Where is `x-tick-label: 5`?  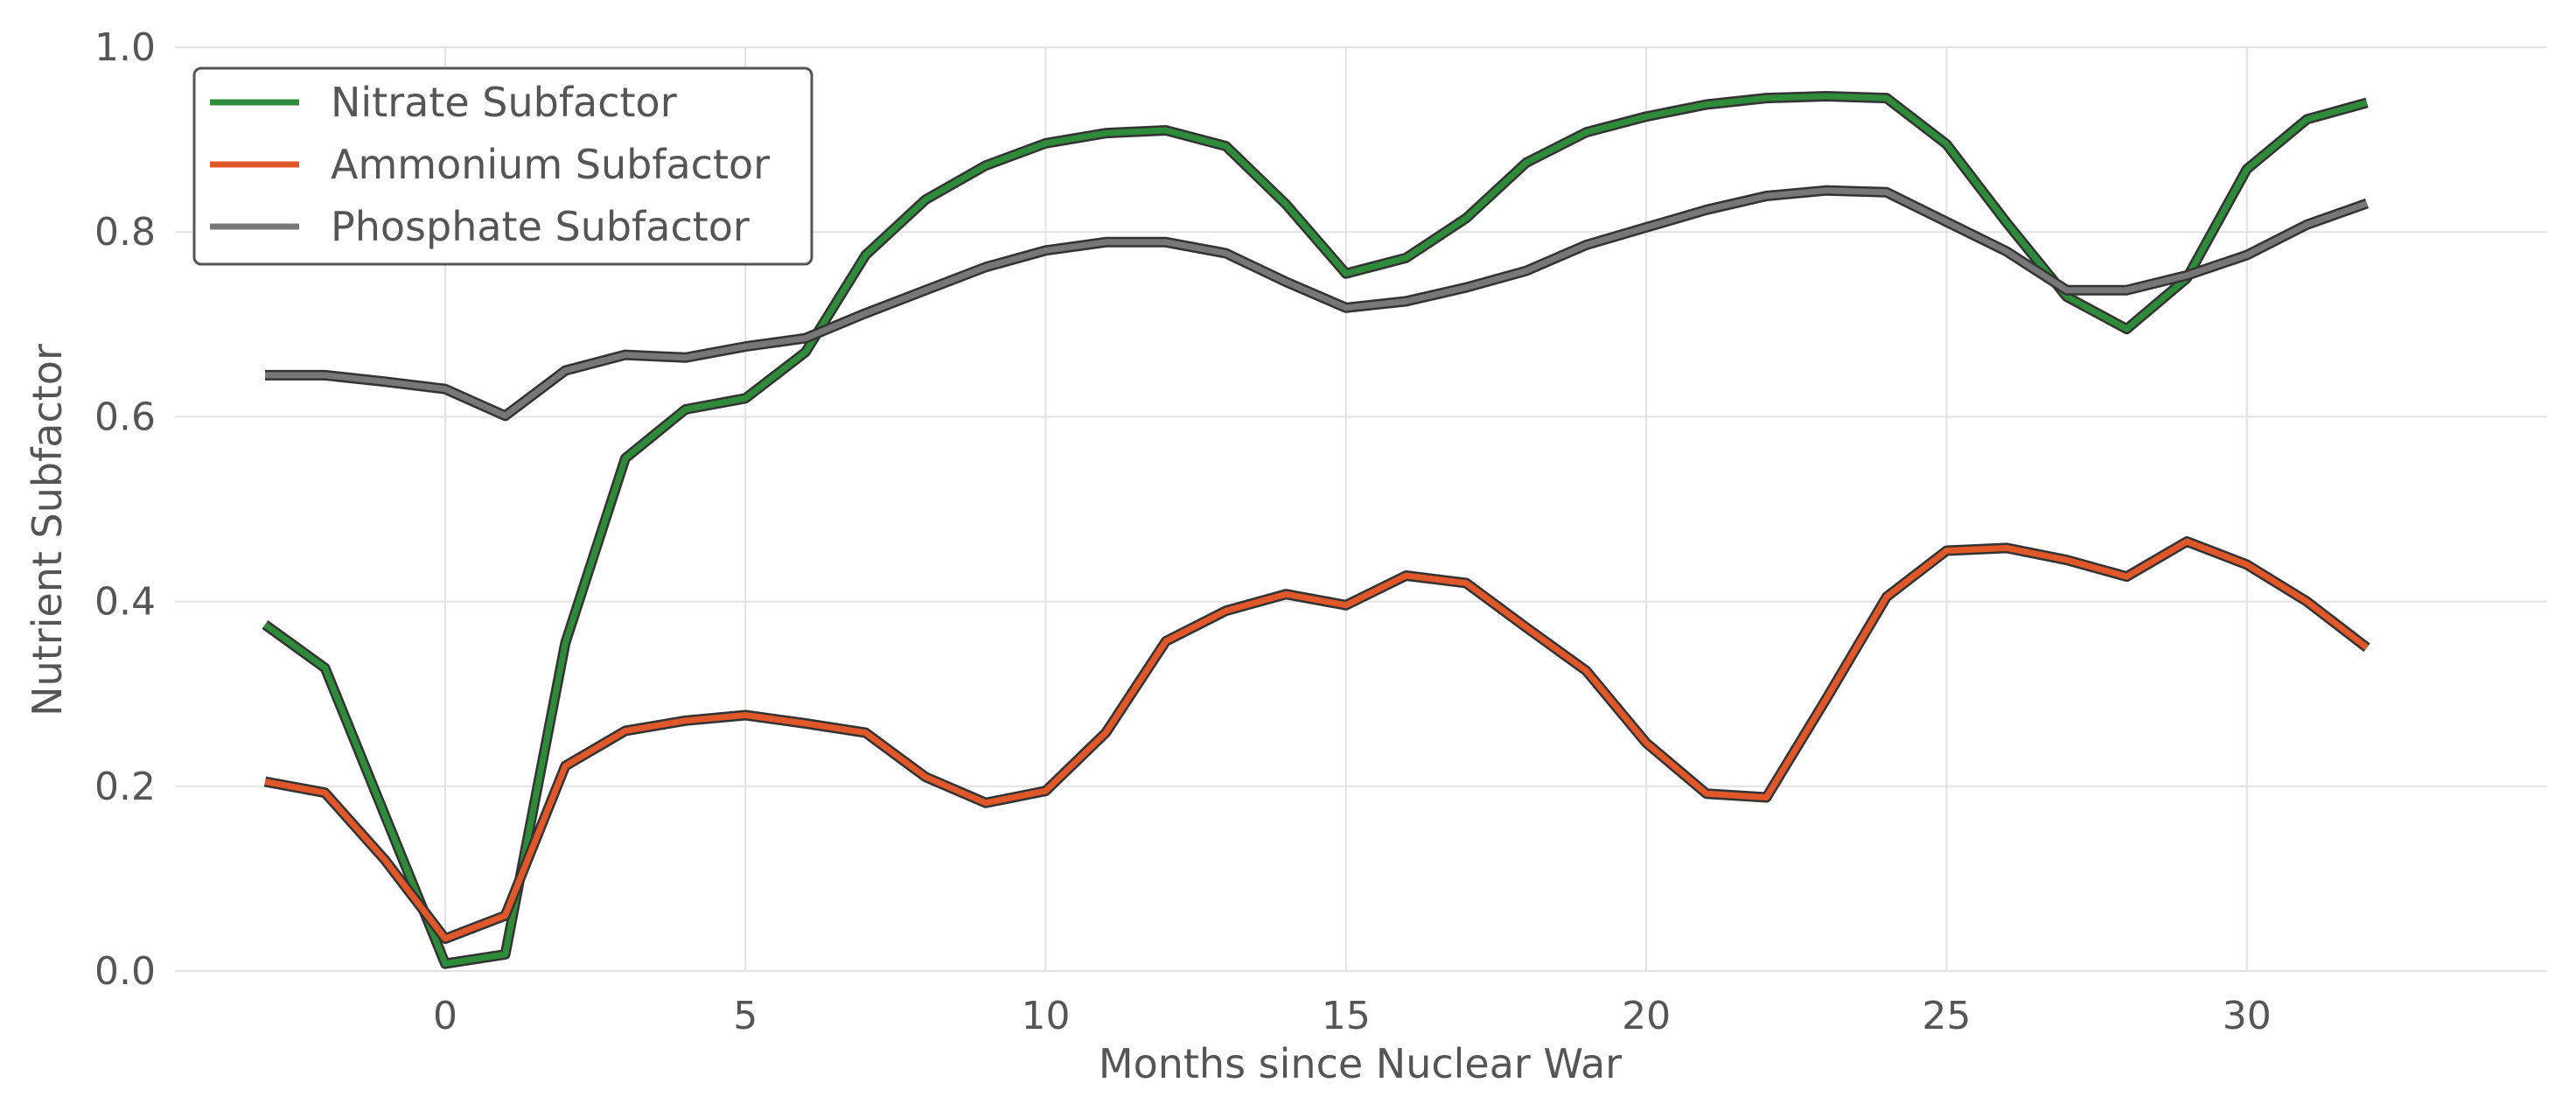
x-tick-label: 5 is located at coordinates (745, 1016).